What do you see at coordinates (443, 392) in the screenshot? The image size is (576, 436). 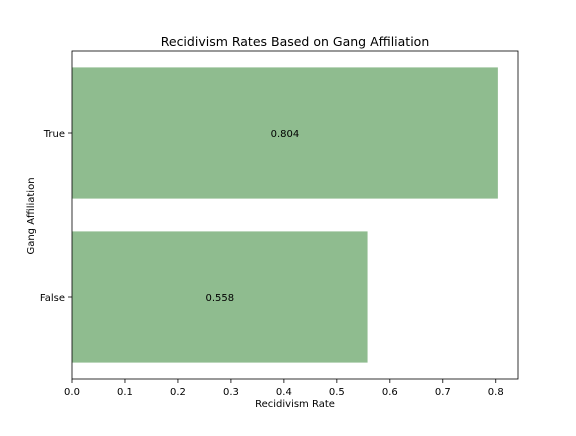 I see `x-tick-label: 0.7` at bounding box center [443, 392].